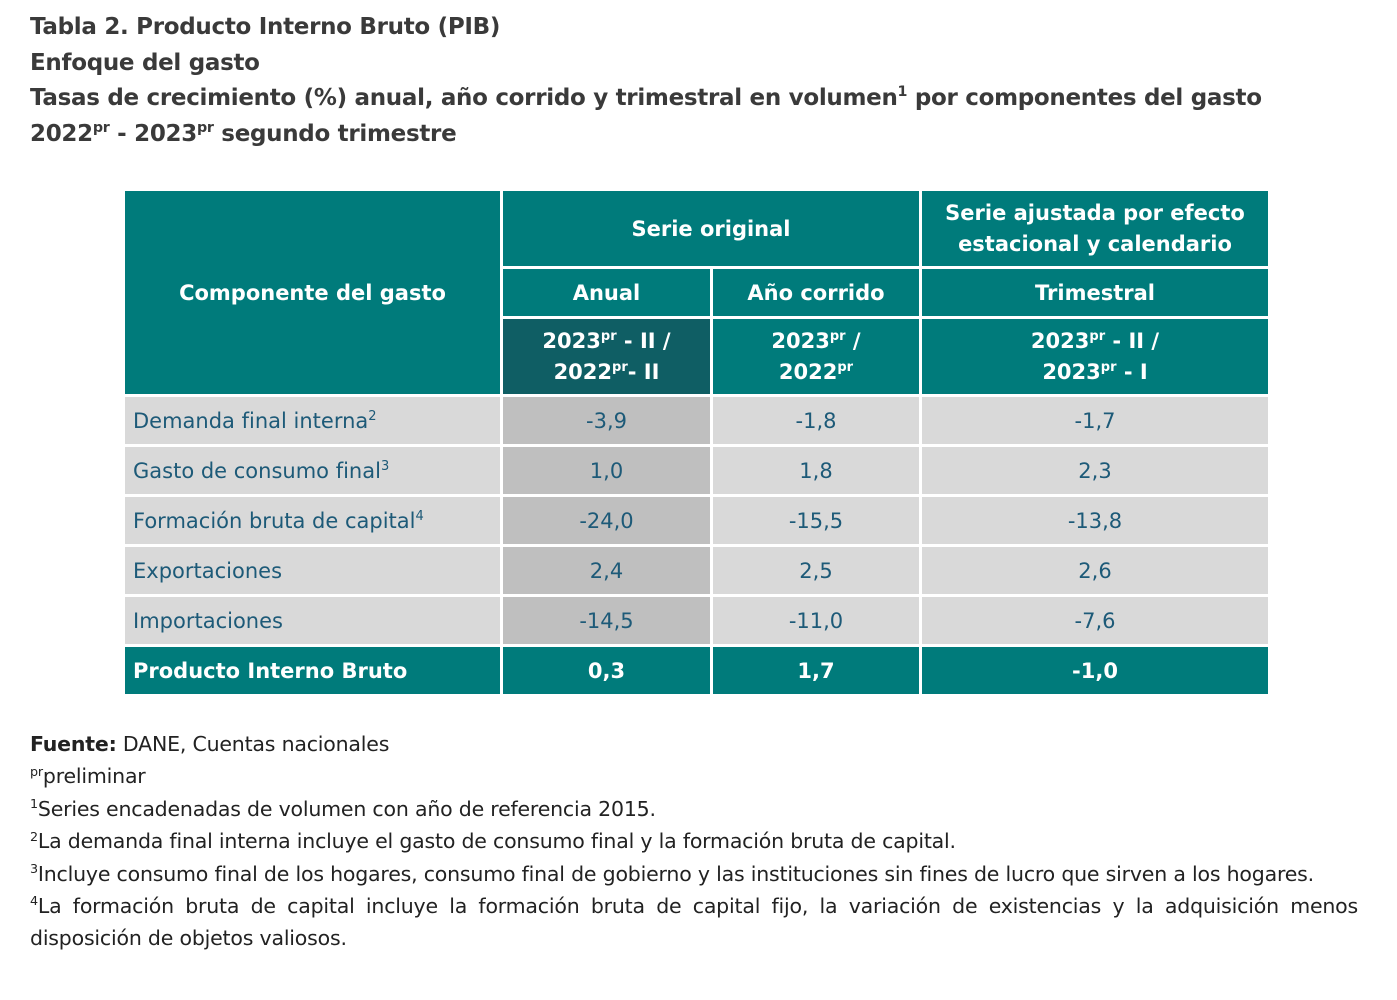  Describe the element at coordinates (73, 744) in the screenshot. I see `bold-text: Fuente:` at that location.